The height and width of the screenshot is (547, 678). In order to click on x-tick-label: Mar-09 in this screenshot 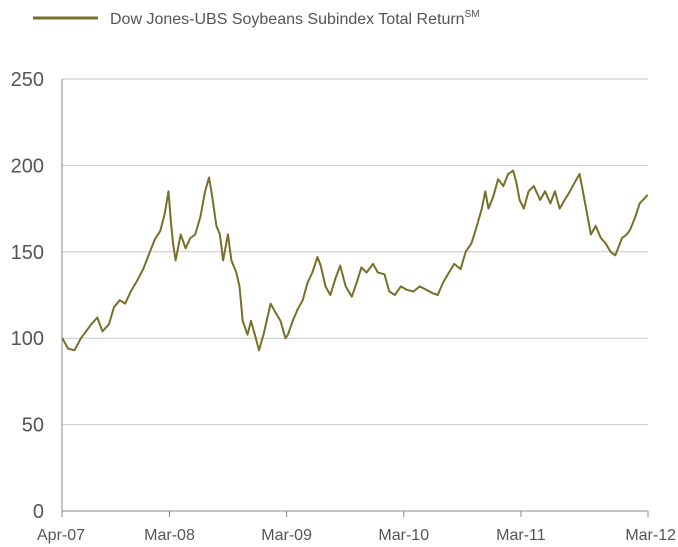, I will do `click(286, 535)`.